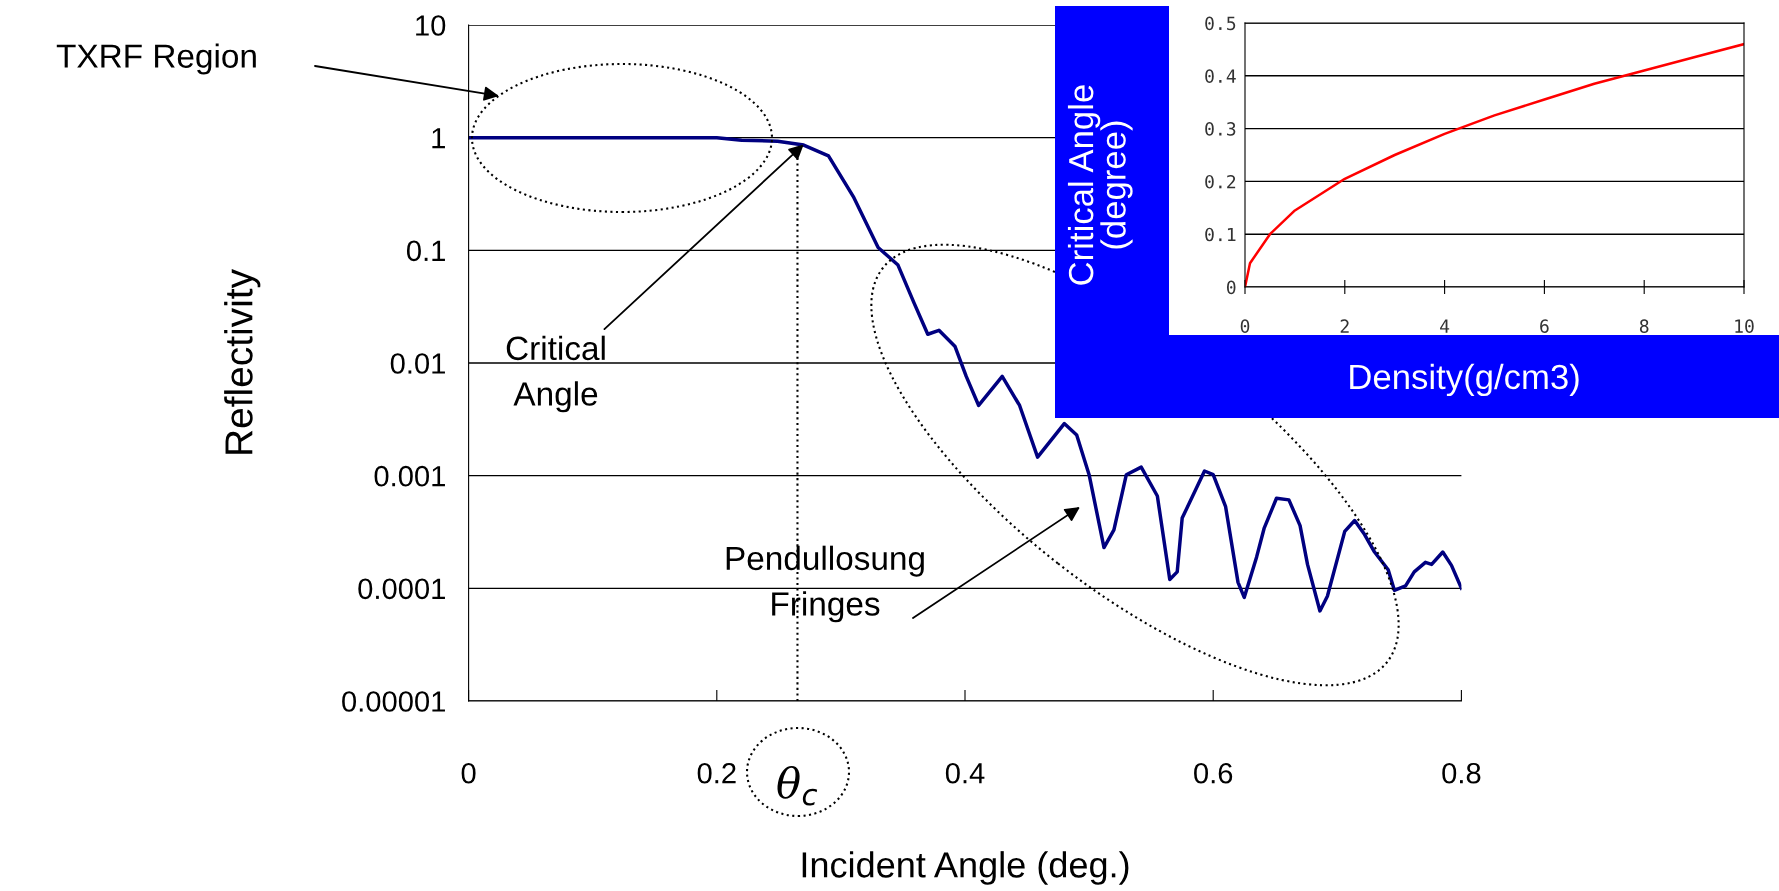 Image resolution: width=1779 pixels, height=891 pixels. What do you see at coordinates (156, 59) in the screenshot?
I see `text: TXRF Region` at bounding box center [156, 59].